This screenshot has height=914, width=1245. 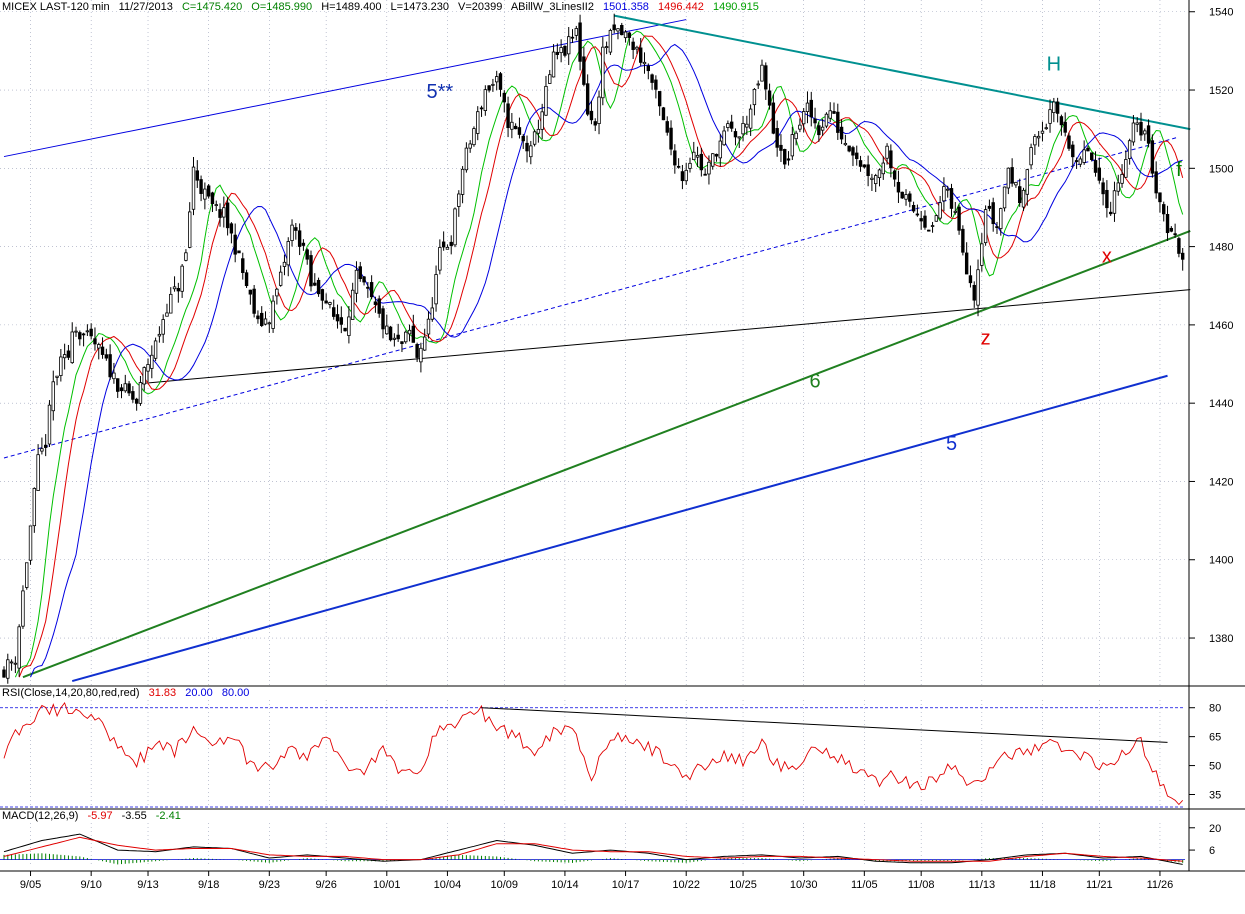 I want to click on macd-panel, so click(x=592, y=849).